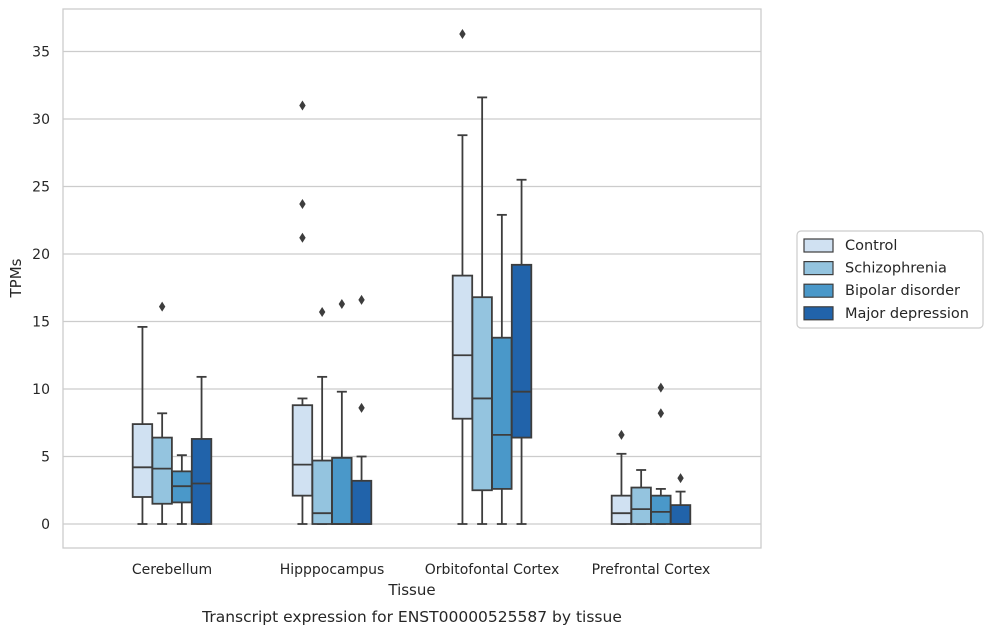  What do you see at coordinates (896, 269) in the screenshot?
I see `legend-label: Schizophrenia` at bounding box center [896, 269].